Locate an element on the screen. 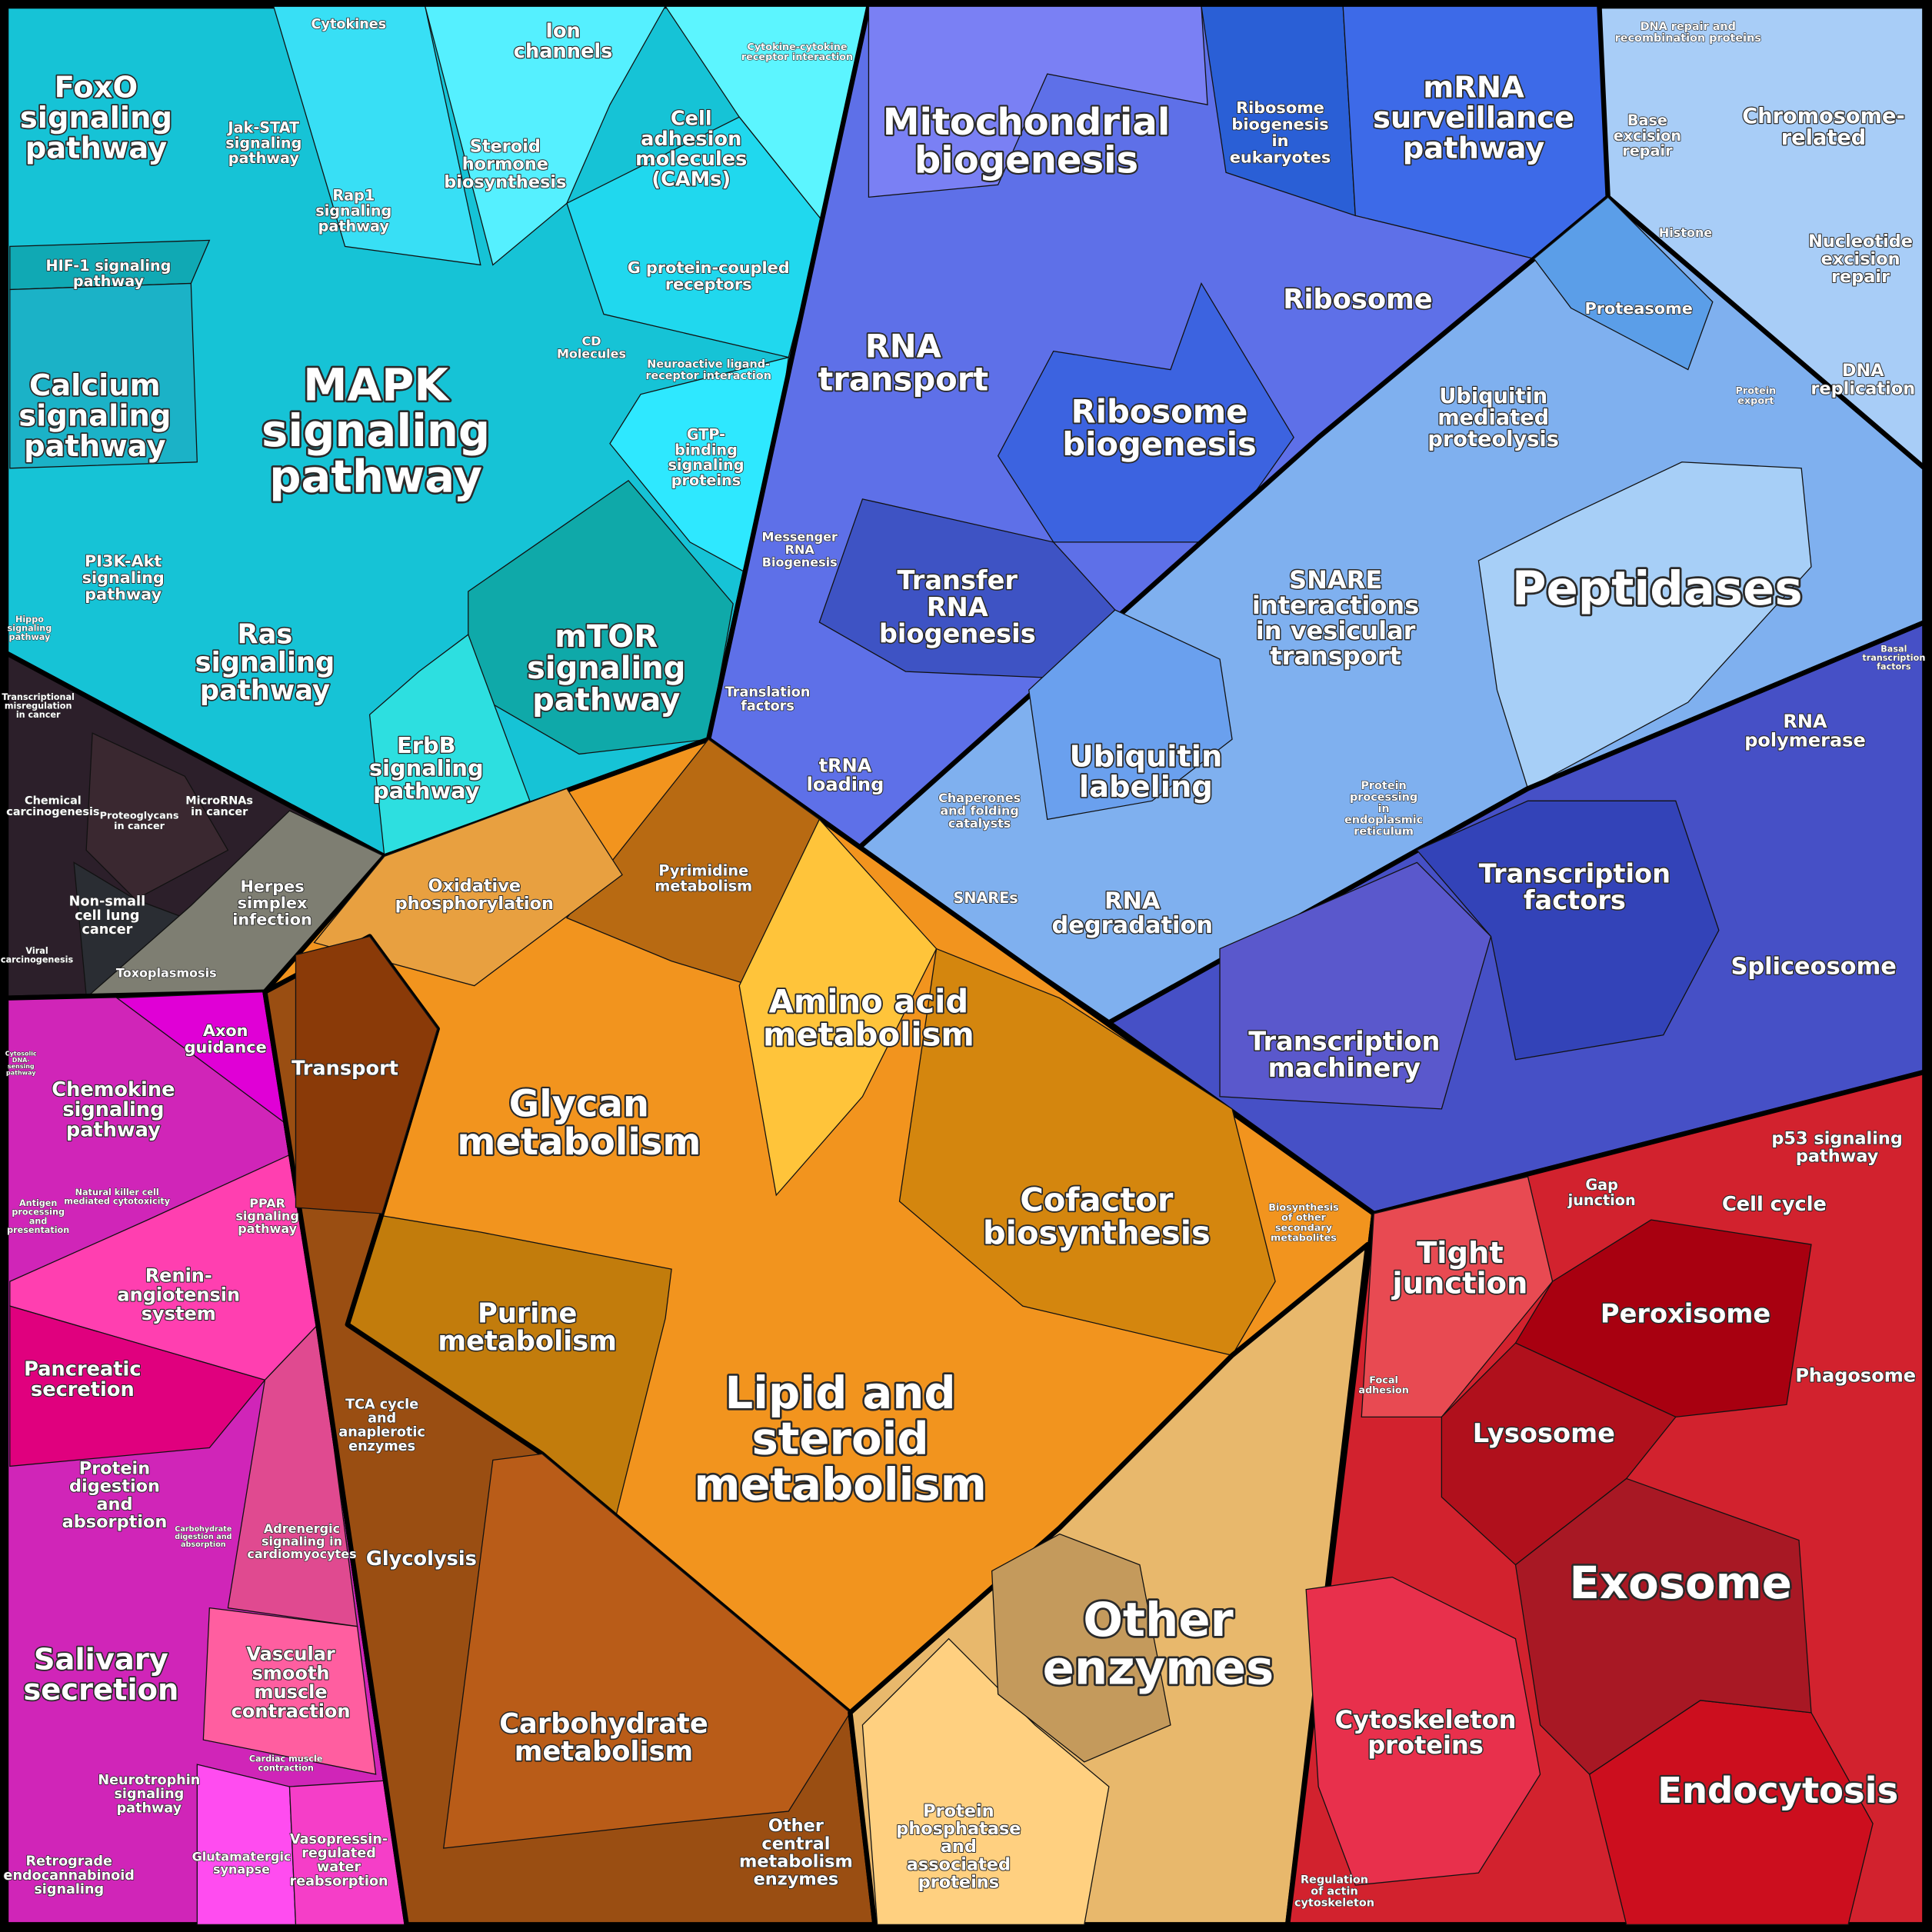 The width and height of the screenshot is (1932, 1932). label-line: Messenger is located at coordinates (800, 536).